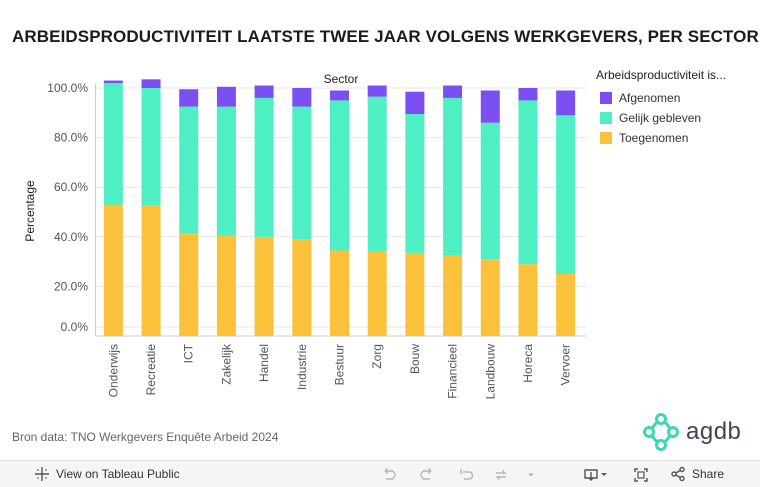 The width and height of the screenshot is (760, 487). I want to click on y-tick-label: 100.0%, so click(67, 88).